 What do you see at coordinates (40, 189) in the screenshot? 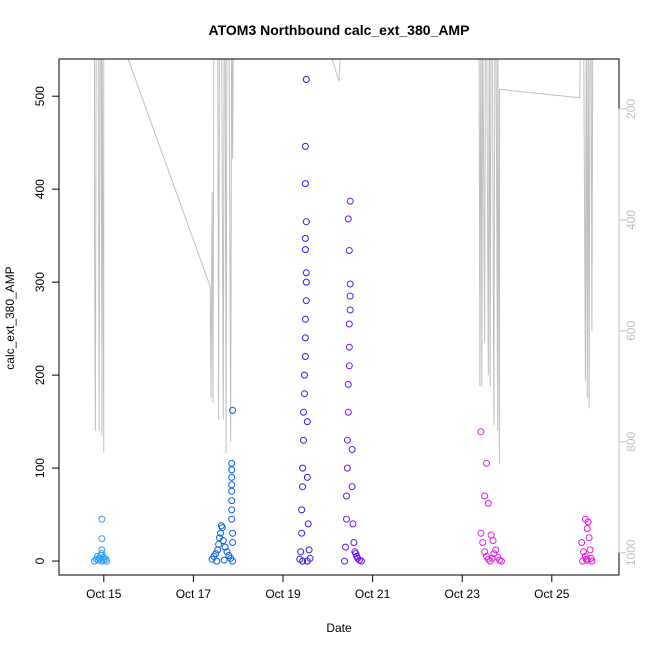
I see `y-tick-label: 400` at bounding box center [40, 189].